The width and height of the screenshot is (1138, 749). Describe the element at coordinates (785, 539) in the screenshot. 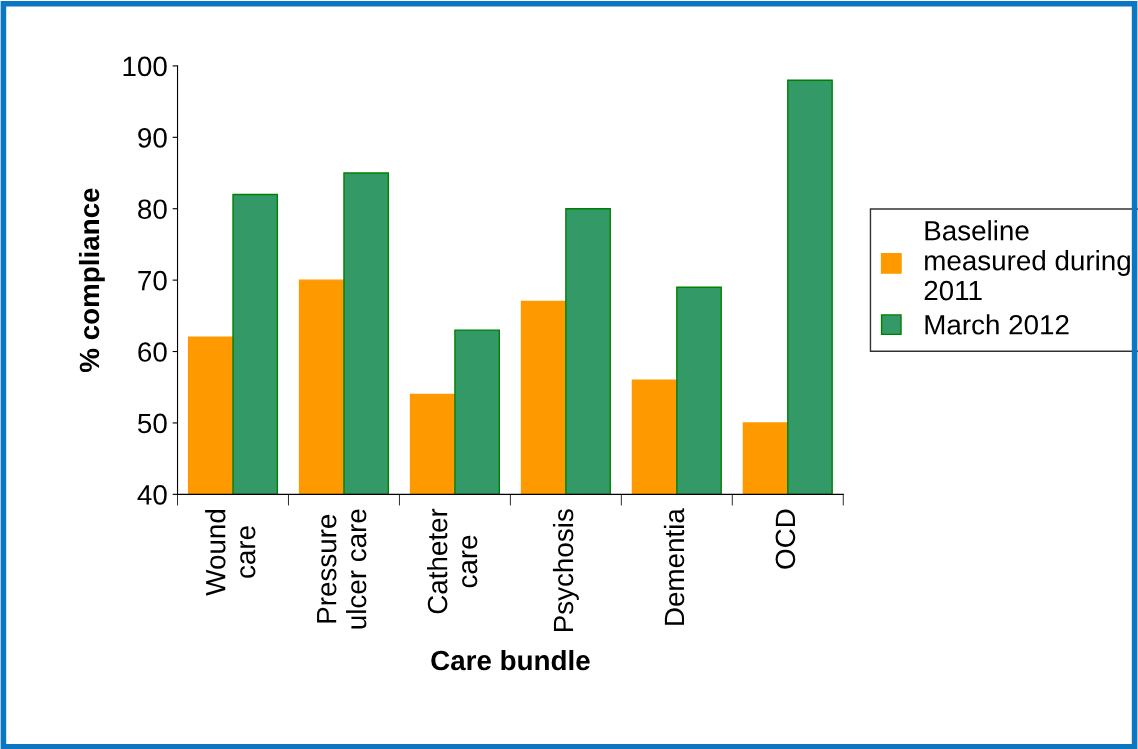

I see `x-tick-label: OCD` at that location.